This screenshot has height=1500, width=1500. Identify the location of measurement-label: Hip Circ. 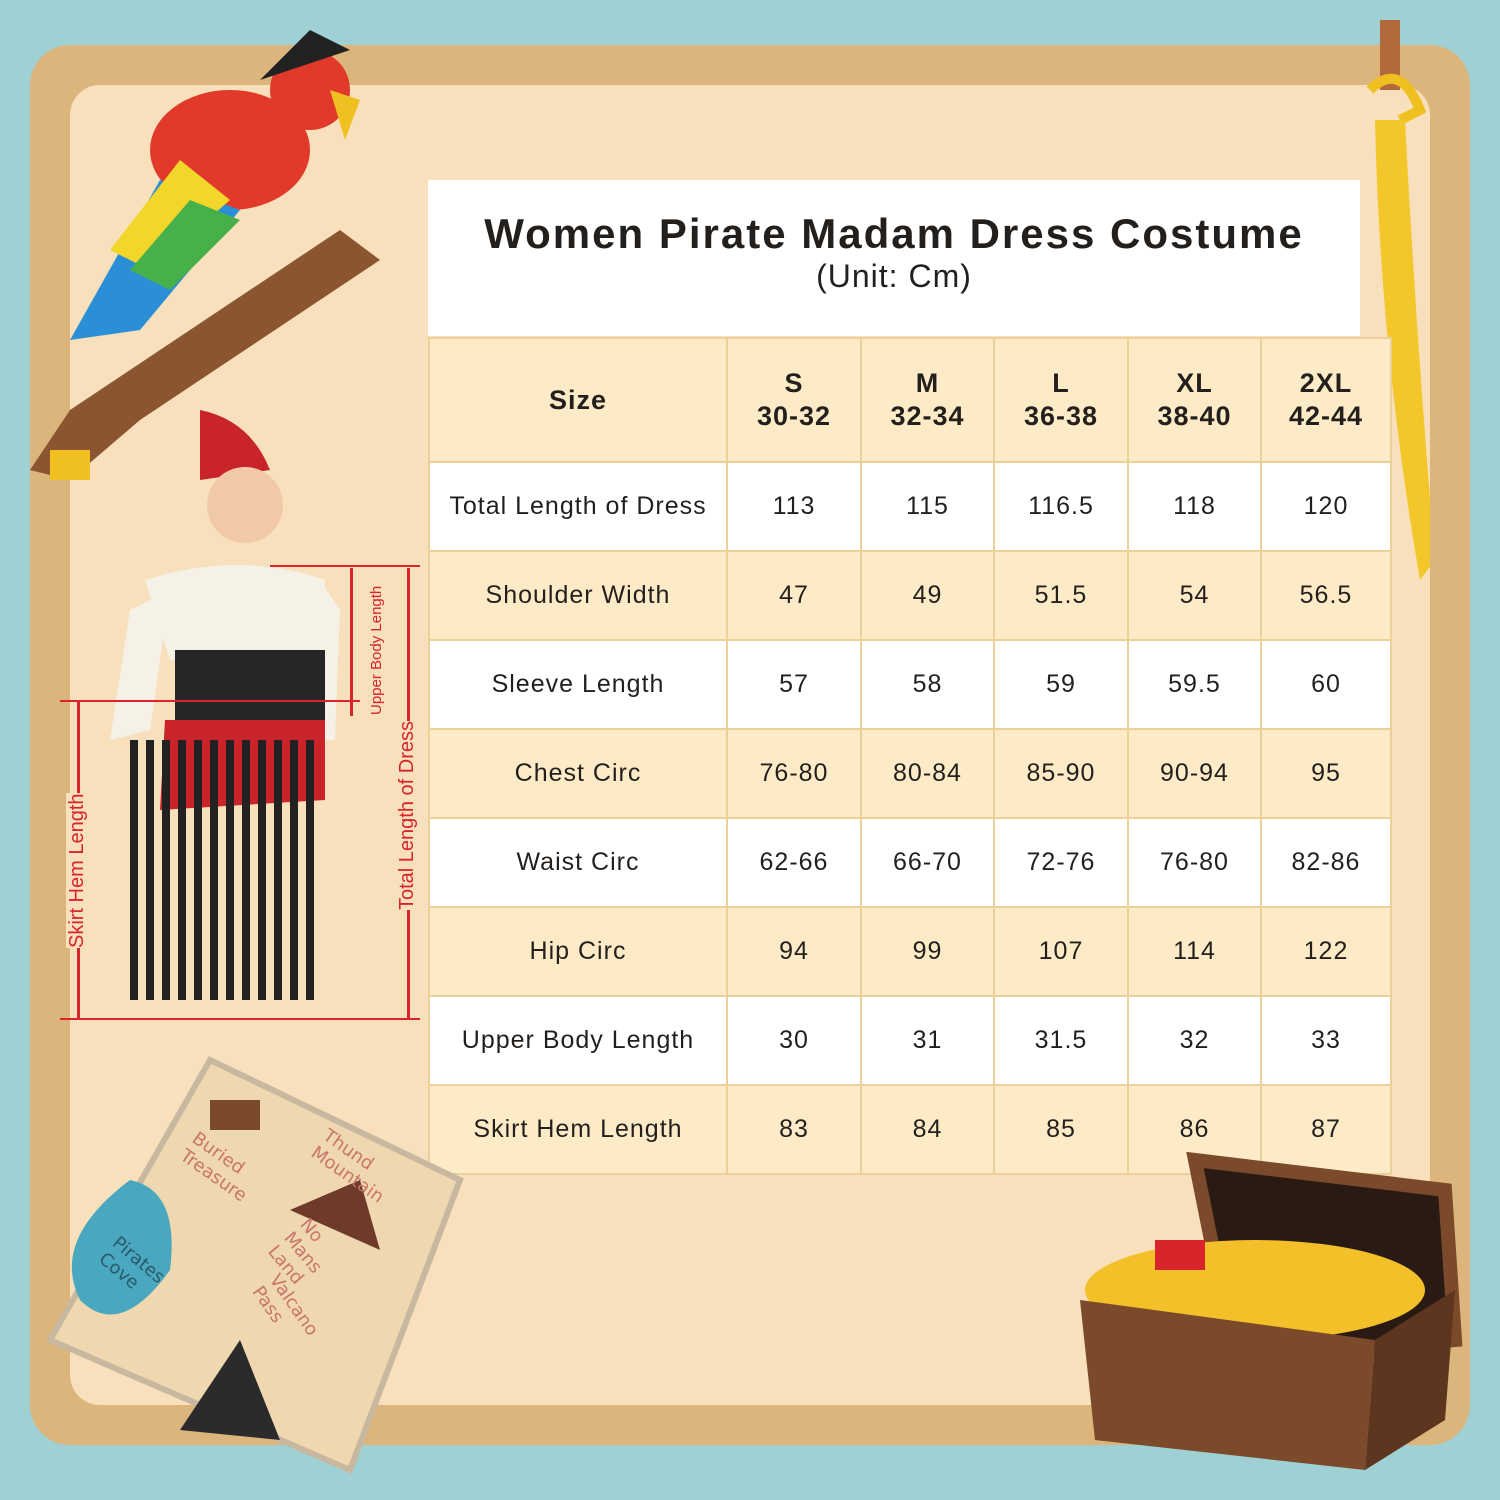
(578, 951).